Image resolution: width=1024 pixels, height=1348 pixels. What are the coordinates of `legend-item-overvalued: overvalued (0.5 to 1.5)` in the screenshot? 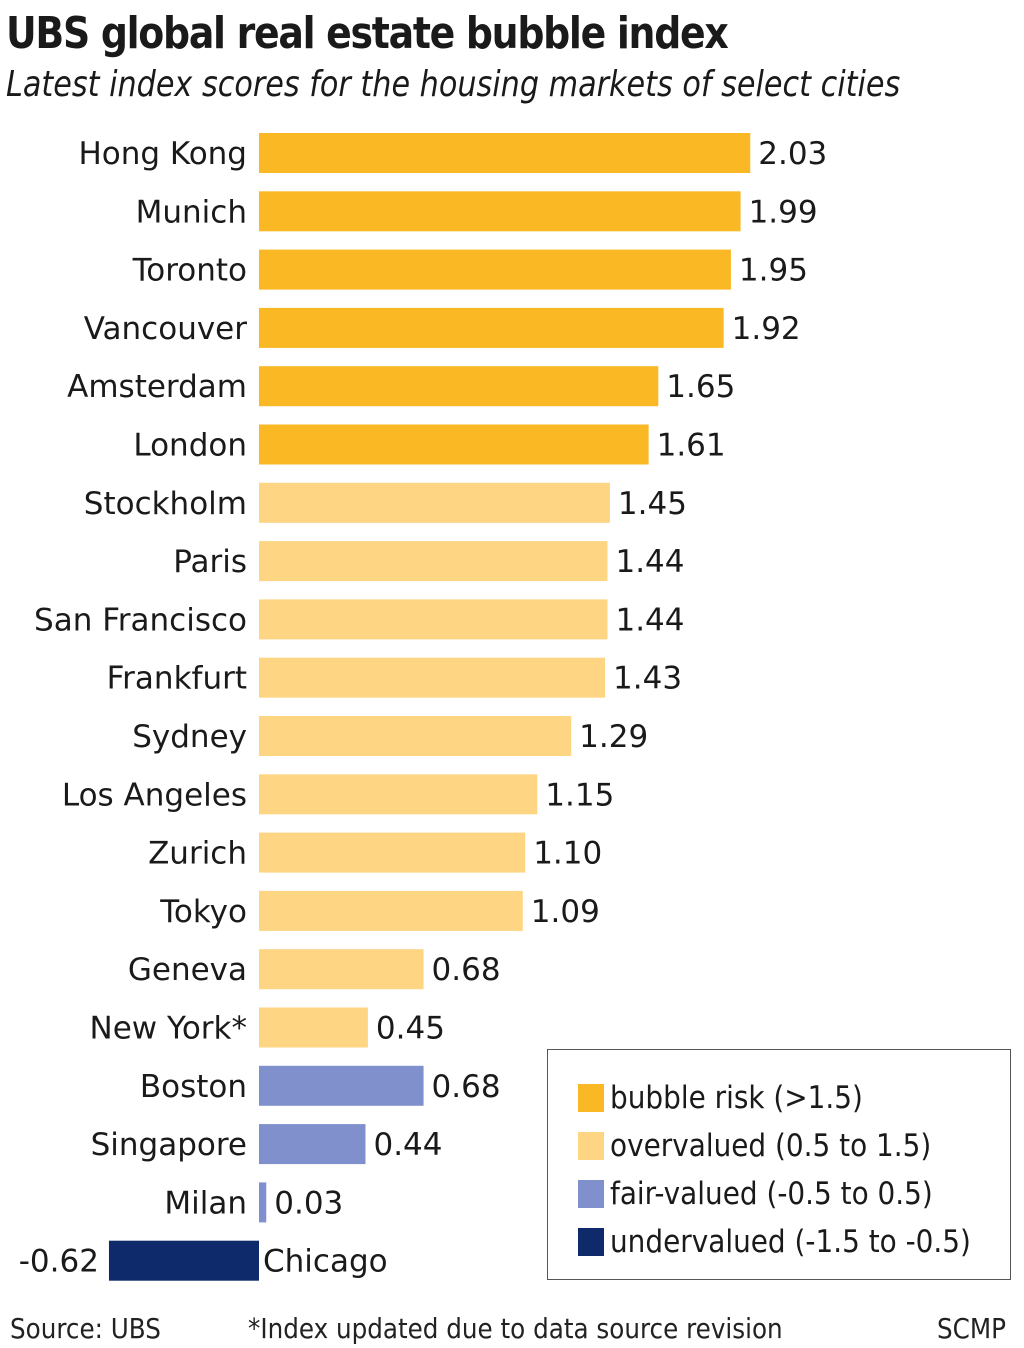 It's located at (772, 1146).